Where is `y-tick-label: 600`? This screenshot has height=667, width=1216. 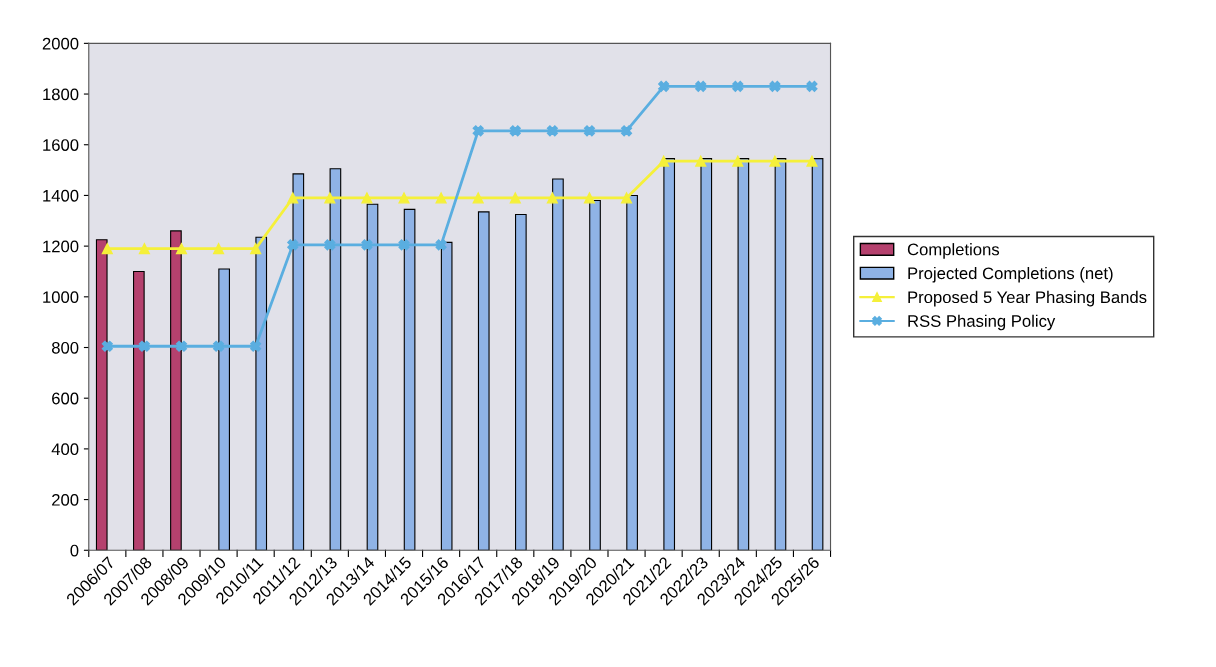
y-tick-label: 600 is located at coordinates (65, 398).